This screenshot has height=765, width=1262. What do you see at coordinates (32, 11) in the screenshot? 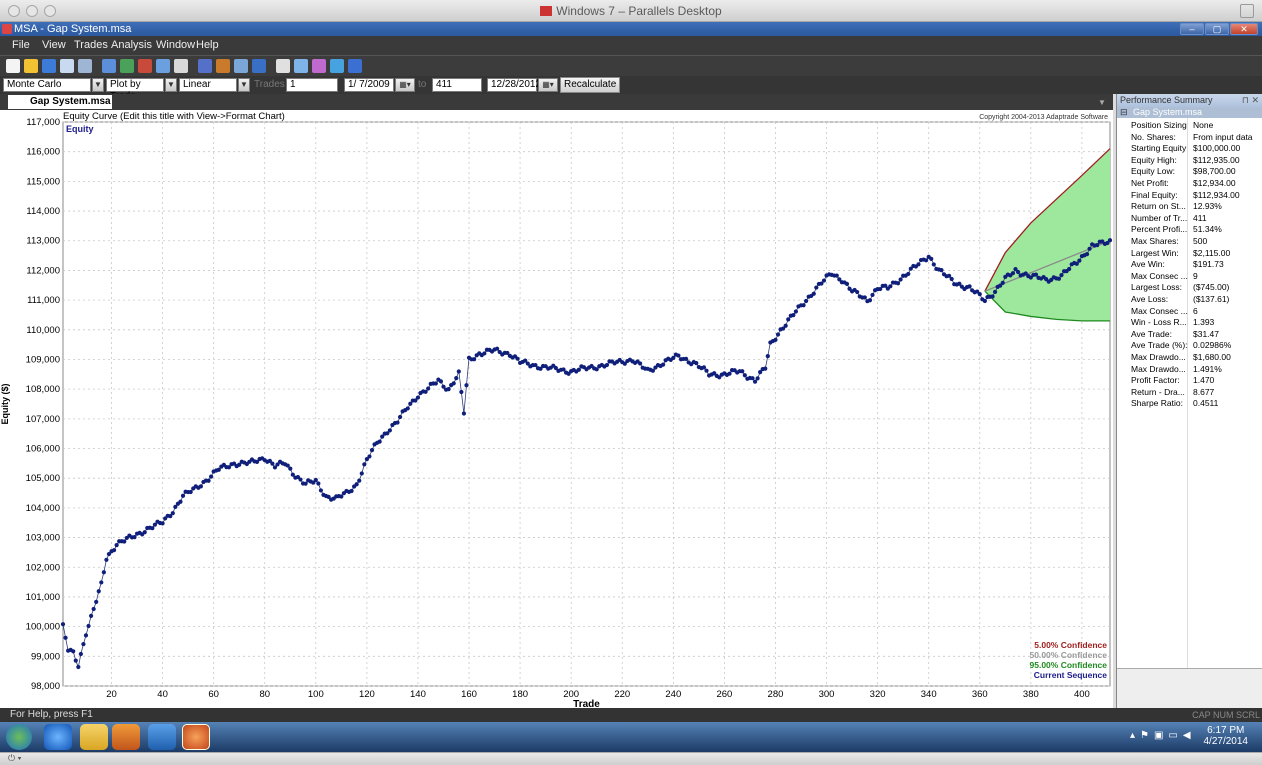
I see `minimize-traffic-icon` at bounding box center [32, 11].